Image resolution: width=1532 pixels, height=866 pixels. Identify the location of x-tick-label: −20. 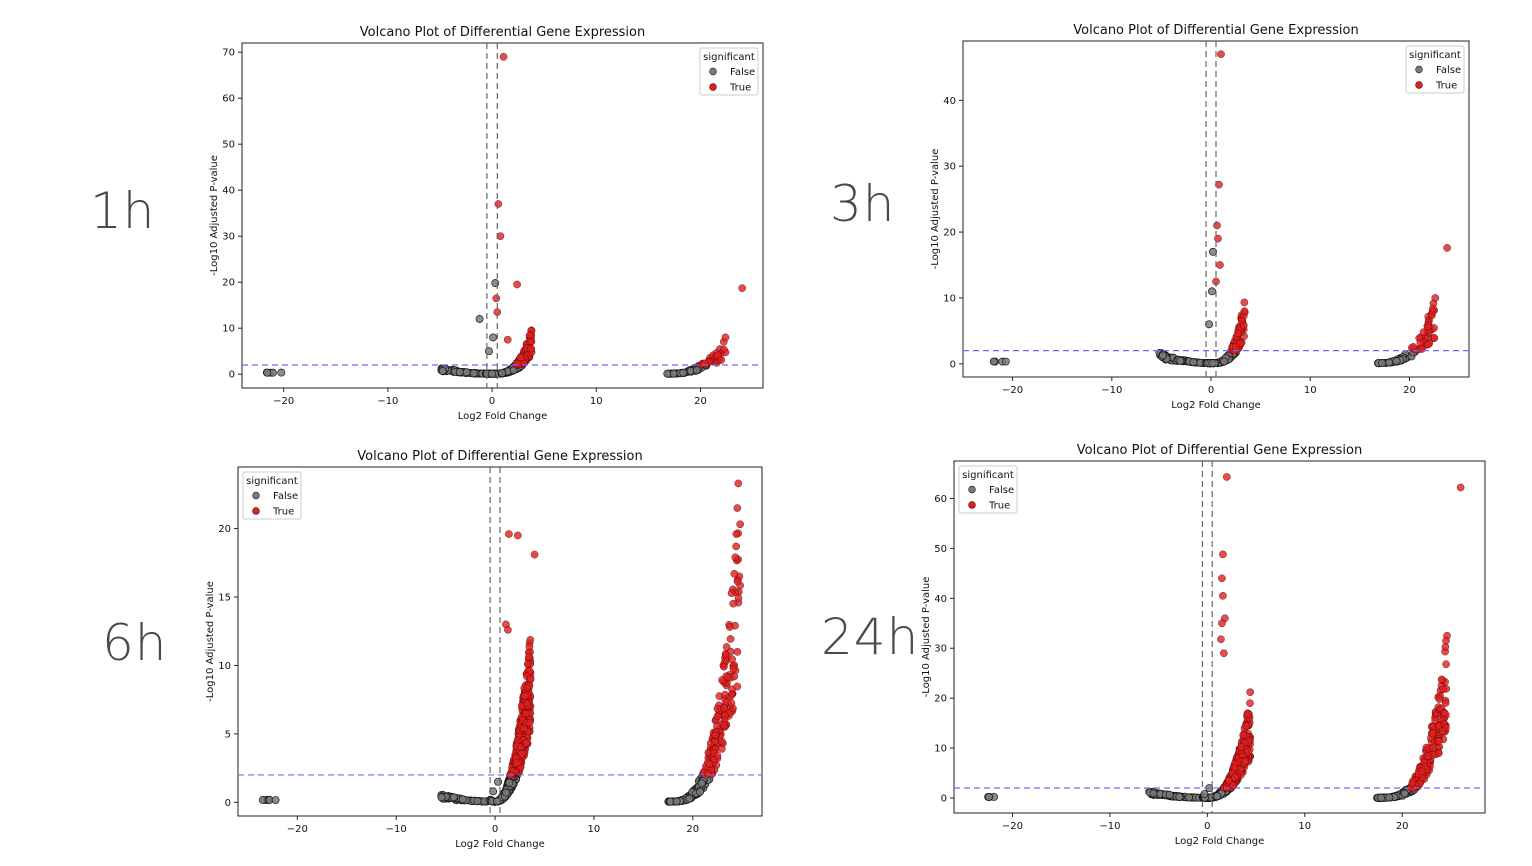
(1012, 826).